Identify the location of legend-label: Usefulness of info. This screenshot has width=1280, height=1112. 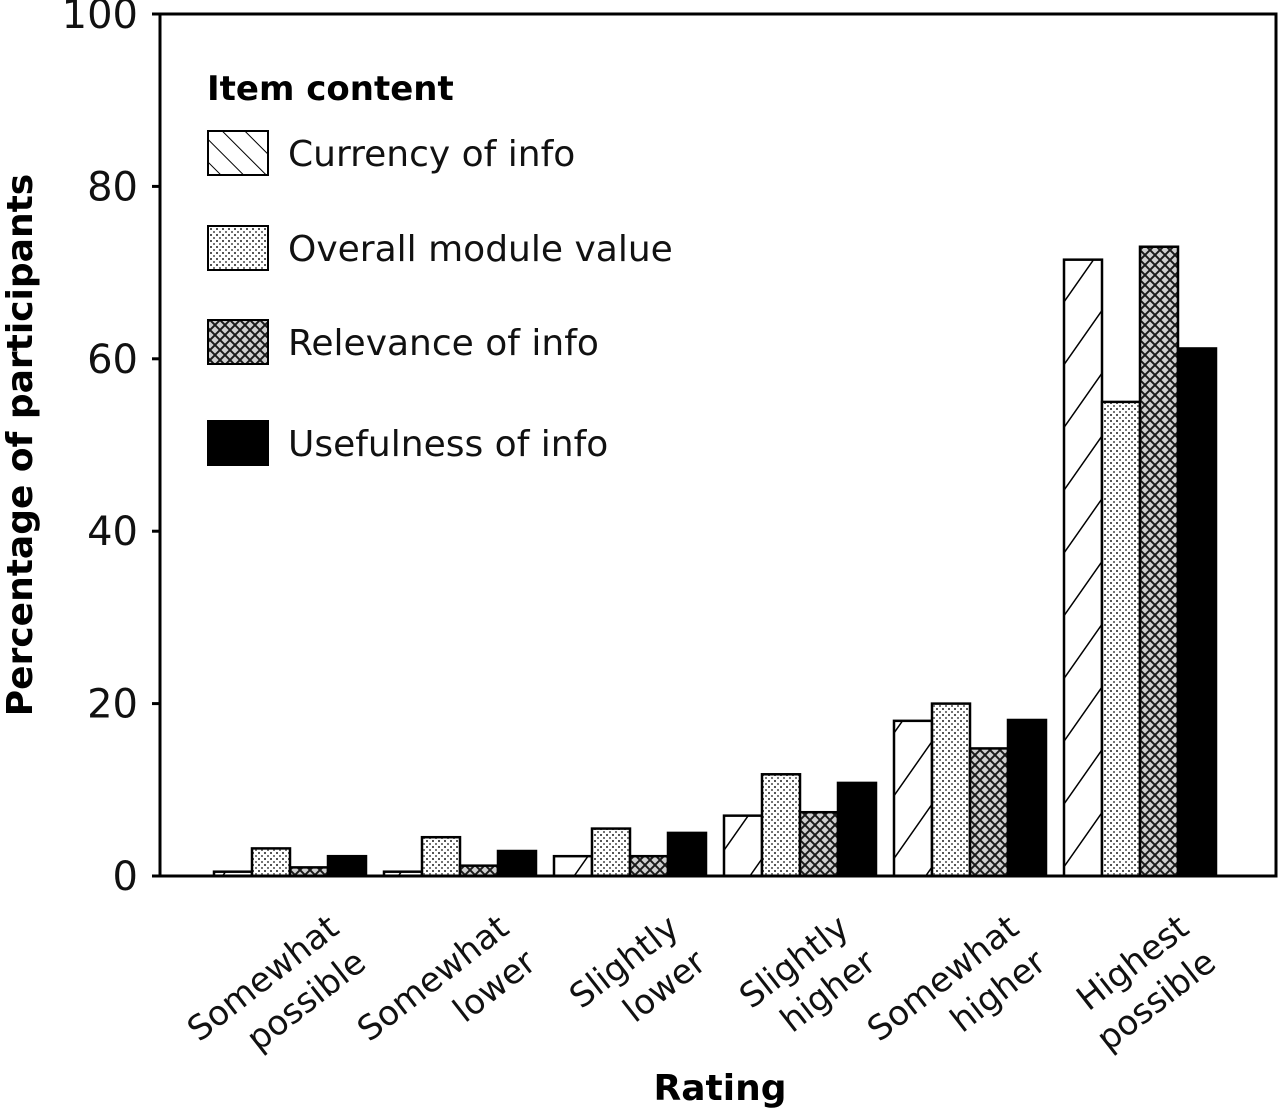
(448, 444).